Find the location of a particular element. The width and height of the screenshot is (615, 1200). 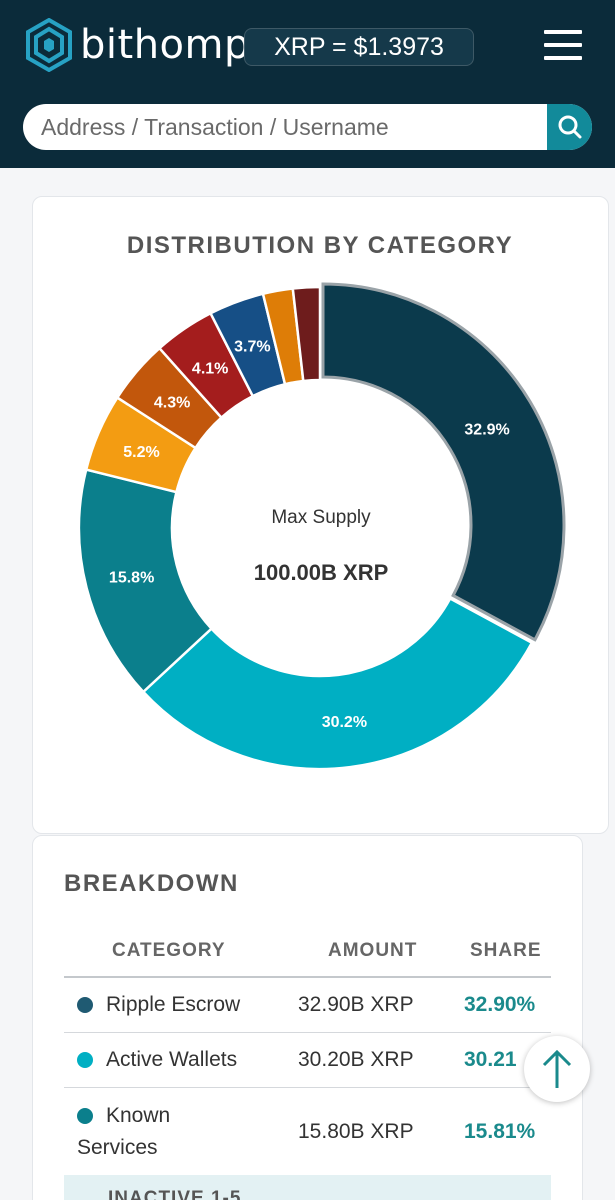

donut-center-value: 100.00B XRP is located at coordinates (321, 572).